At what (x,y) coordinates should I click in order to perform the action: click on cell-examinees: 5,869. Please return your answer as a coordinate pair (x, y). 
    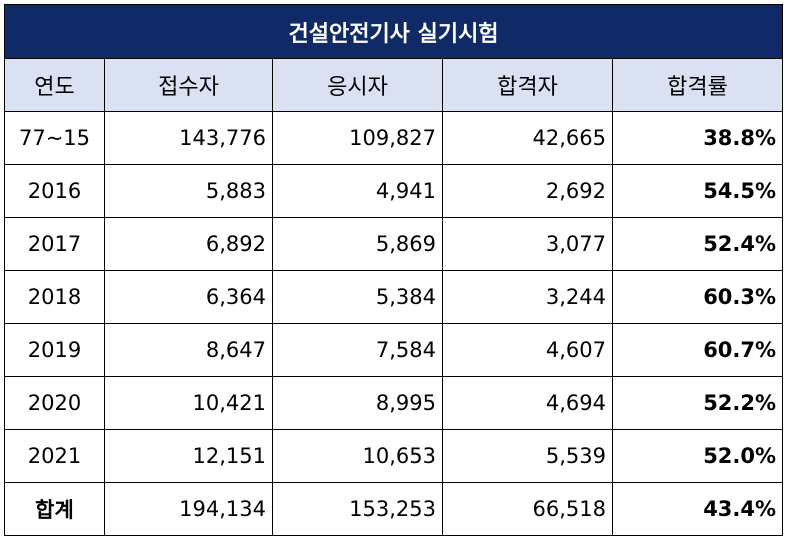
    Looking at the image, I should click on (357, 244).